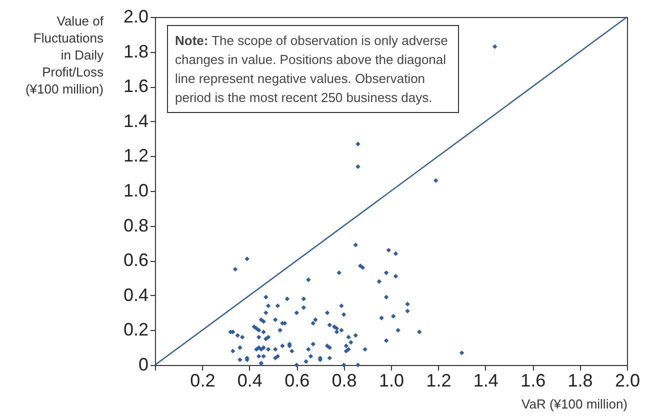 The width and height of the screenshot is (651, 420). I want to click on y-axis-title: Value of Fluctuations in Daily Profit/Loss (¥100 million), so click(64, 55).